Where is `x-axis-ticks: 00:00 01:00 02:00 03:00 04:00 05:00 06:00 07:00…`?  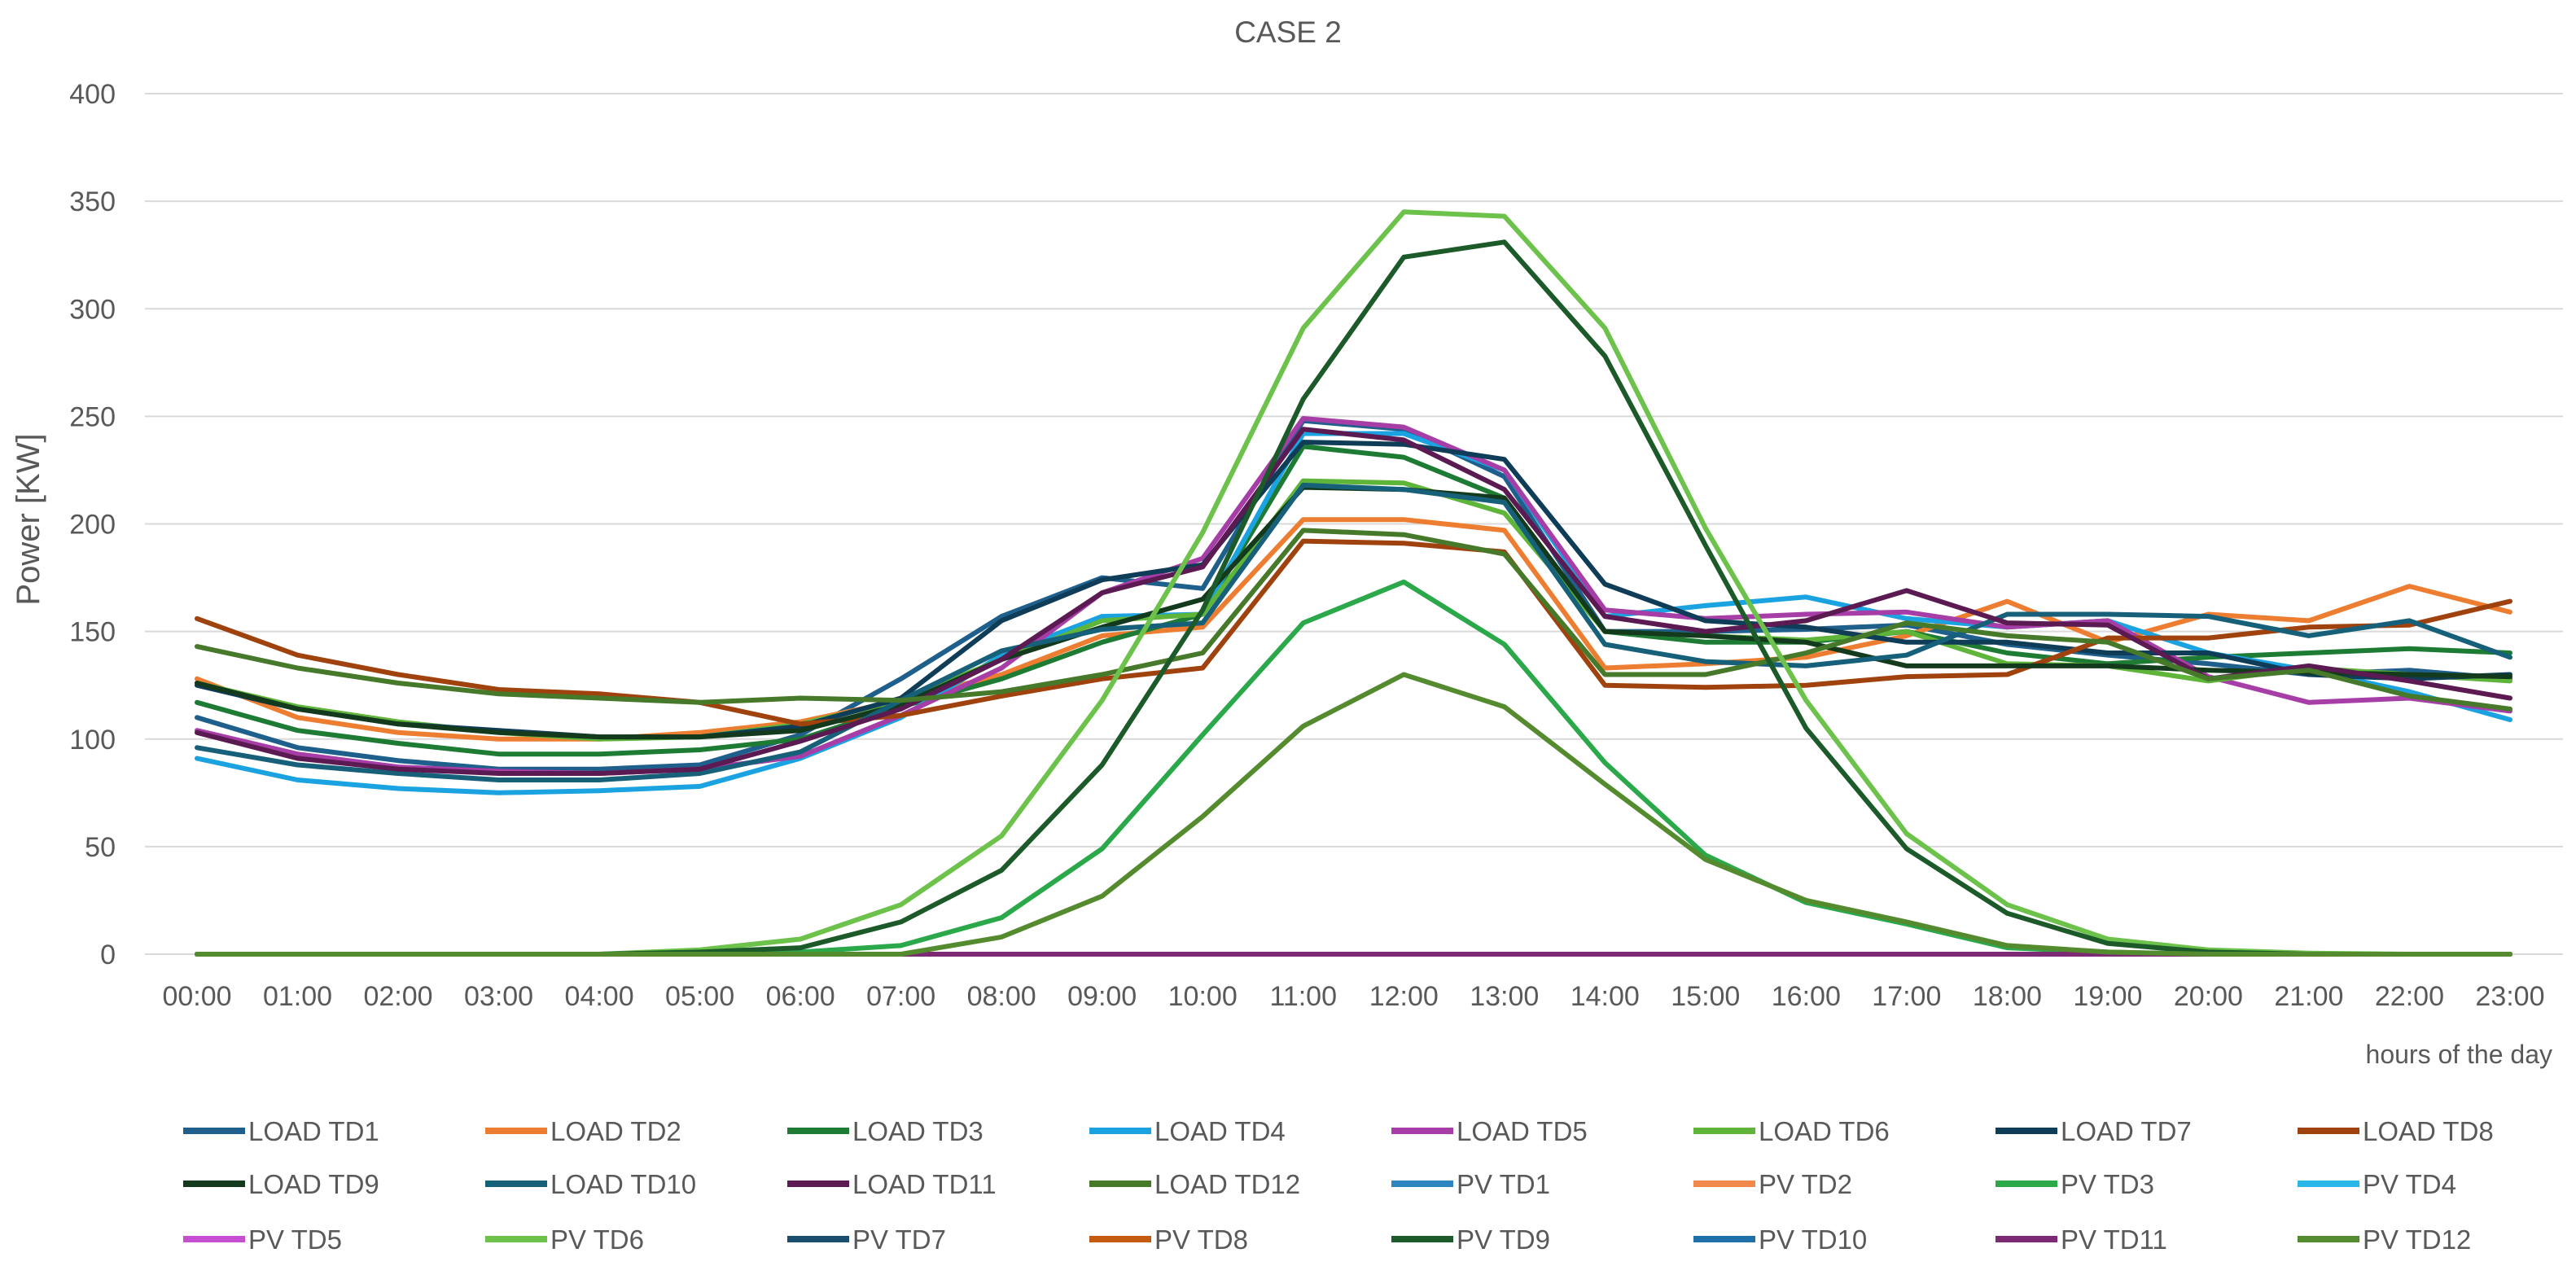
x-axis-ticks: 00:00 01:00 02:00 03:00 04:00 05:00 06:00 07:00… is located at coordinates (1353, 996).